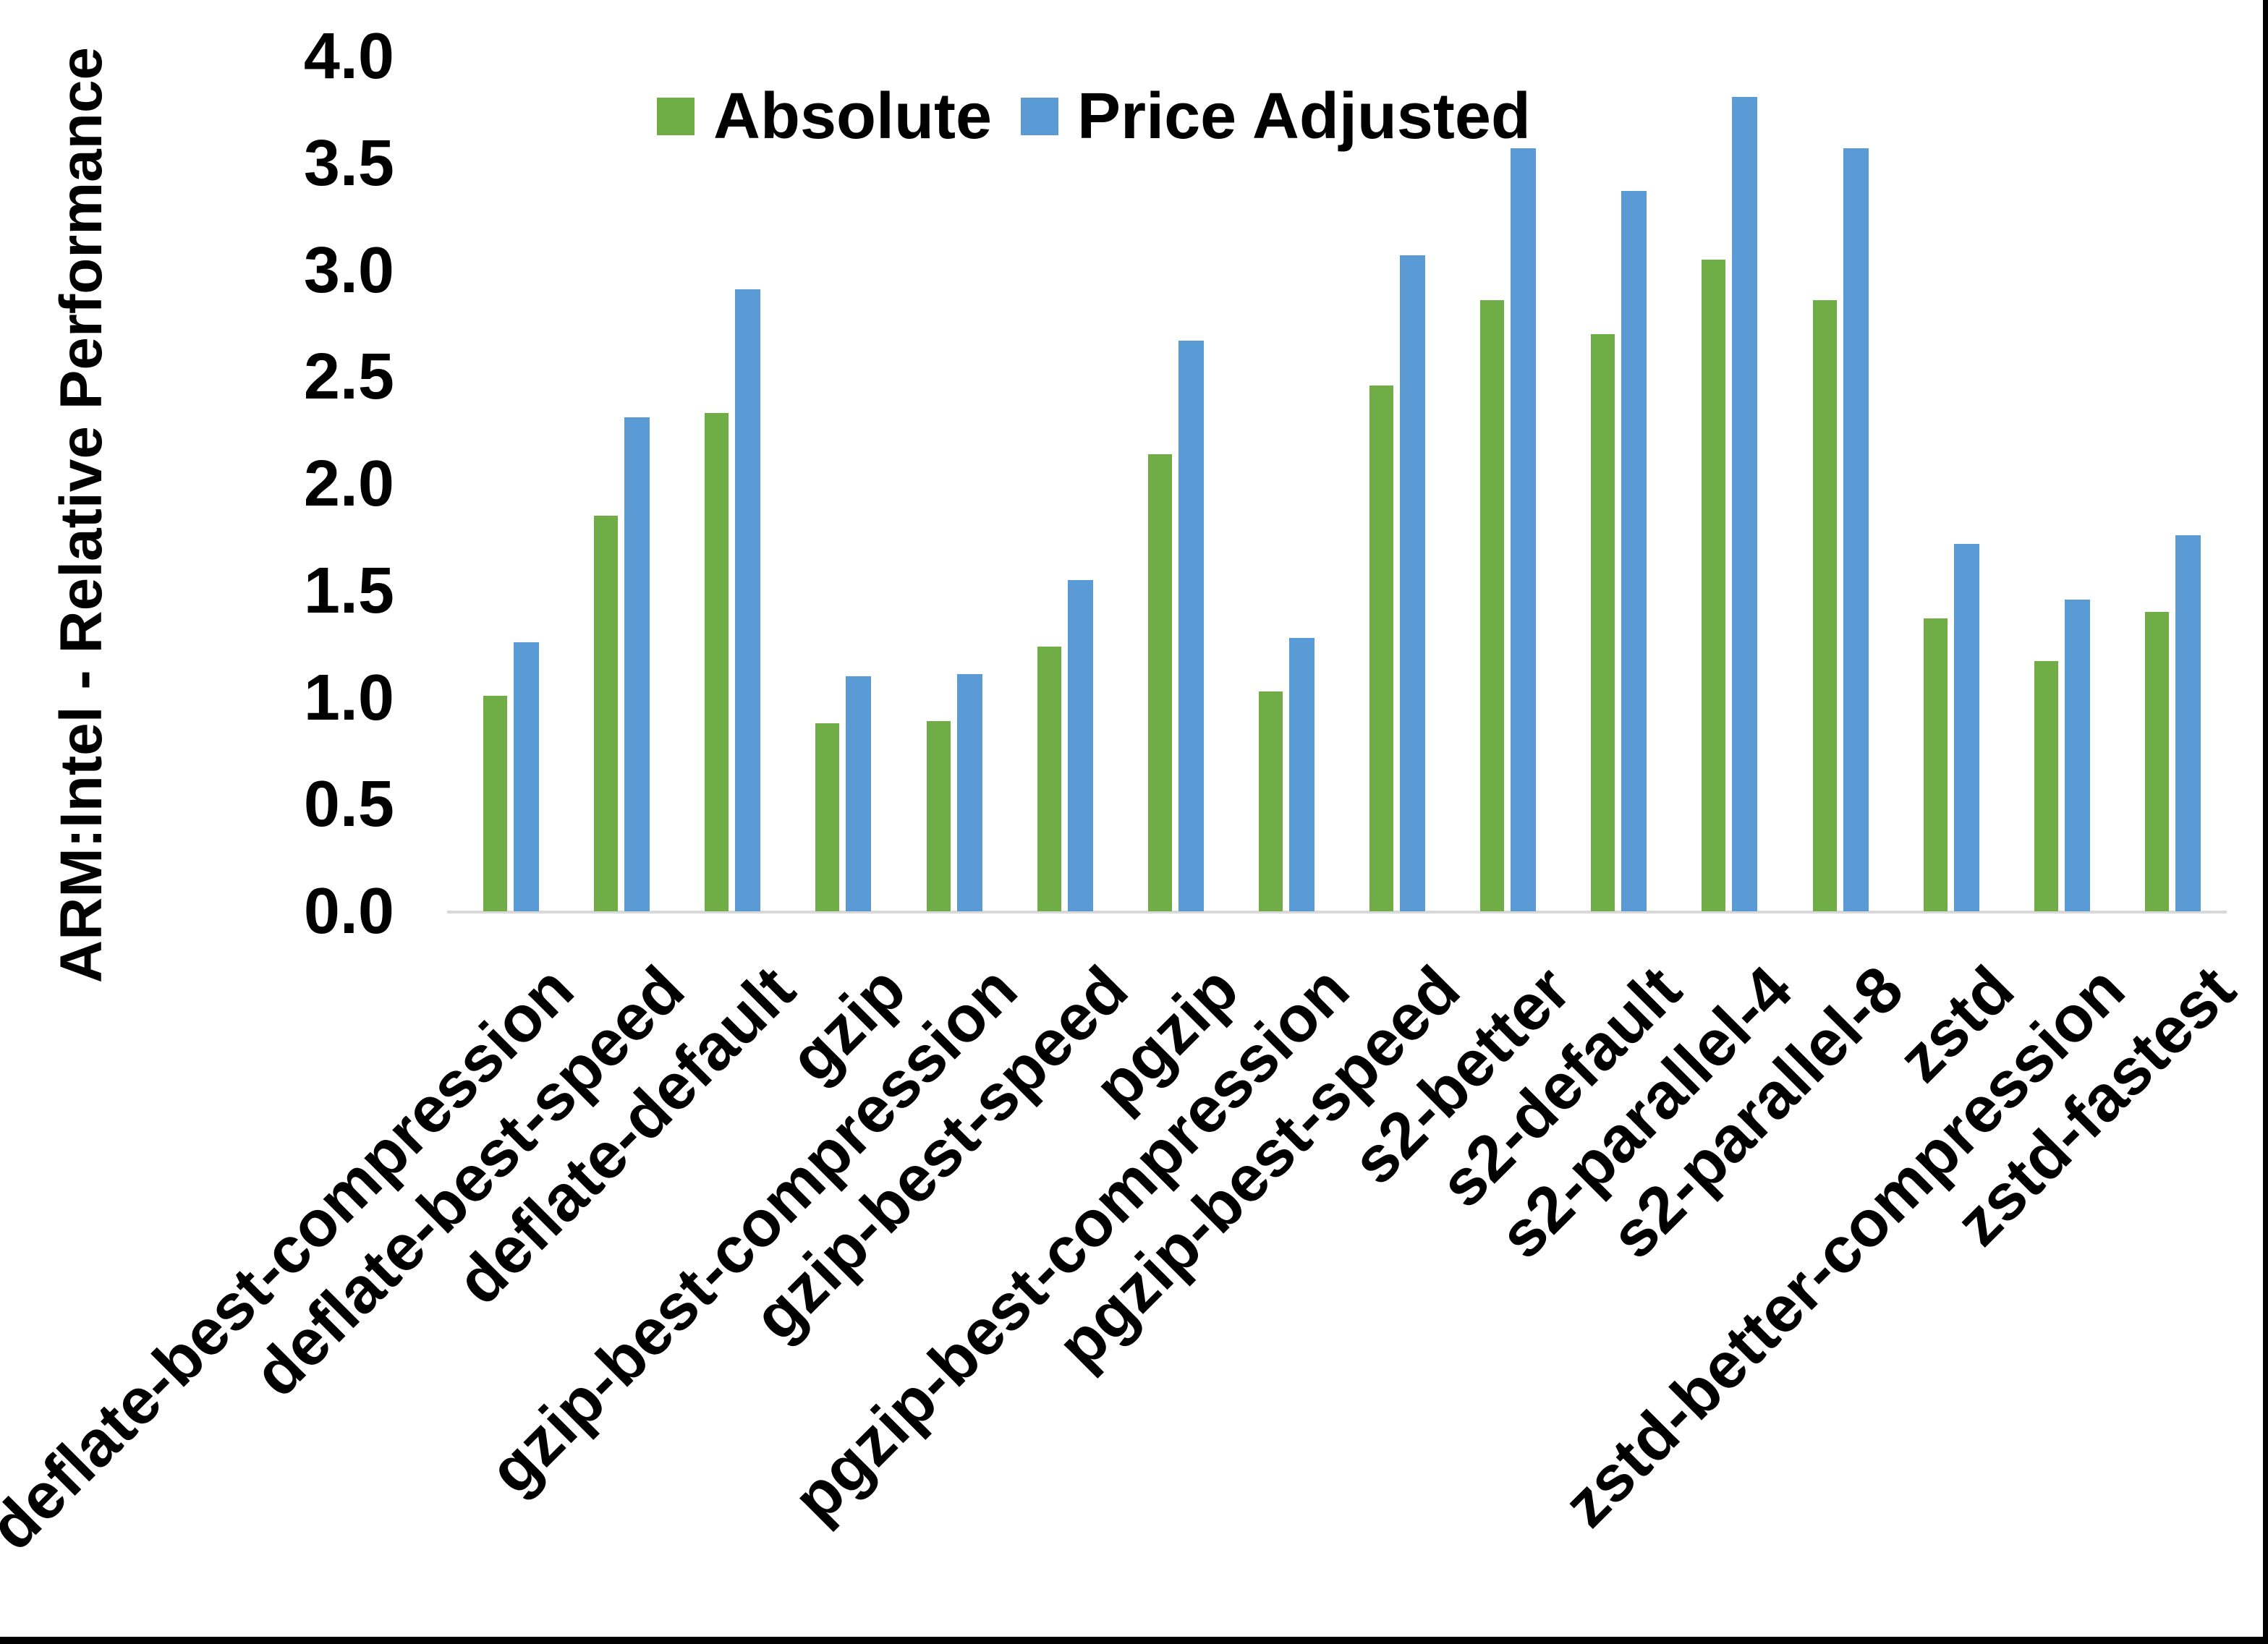 The image size is (2268, 1644). What do you see at coordinates (717, 662) in the screenshot?
I see `bar-absolute-deflate-default` at bounding box center [717, 662].